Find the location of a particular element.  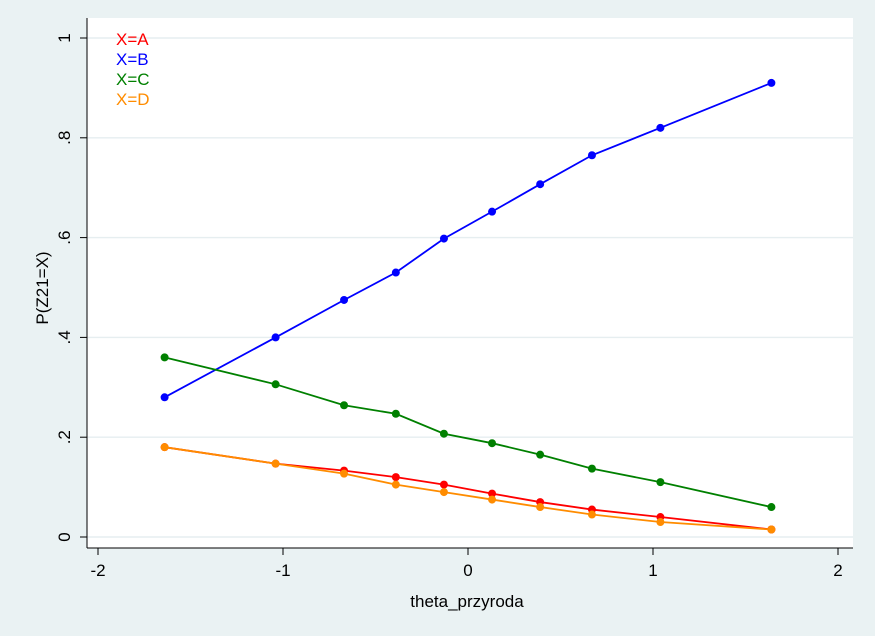

x-axis-title: theta_przyroda is located at coordinates (467, 601).